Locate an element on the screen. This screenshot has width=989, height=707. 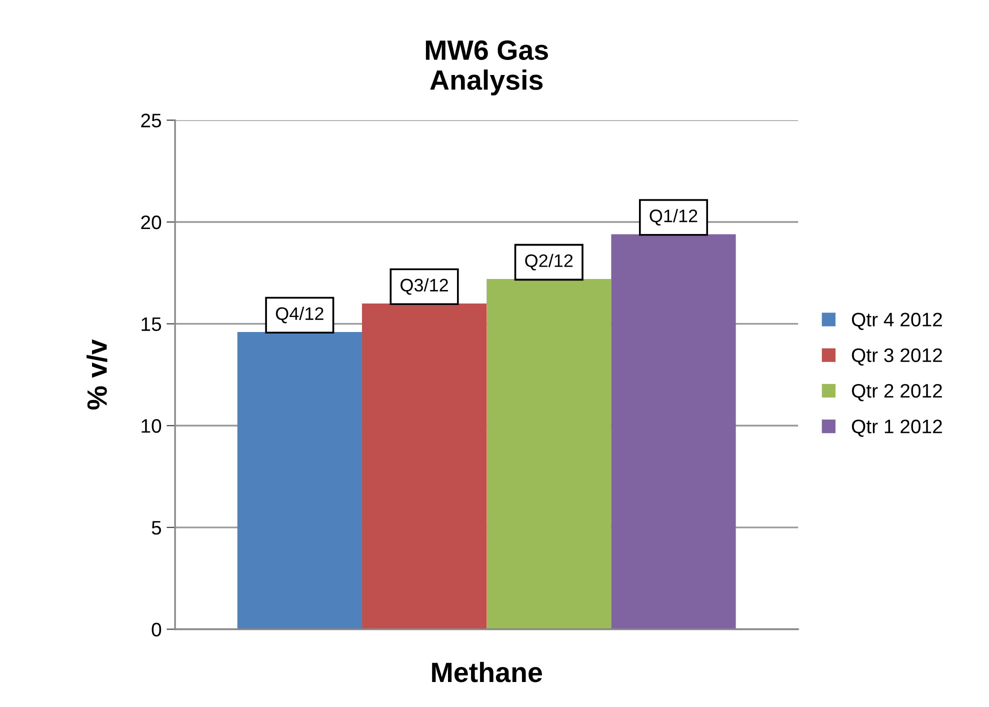
y-axis-title: % v/v is located at coordinates (97, 374).